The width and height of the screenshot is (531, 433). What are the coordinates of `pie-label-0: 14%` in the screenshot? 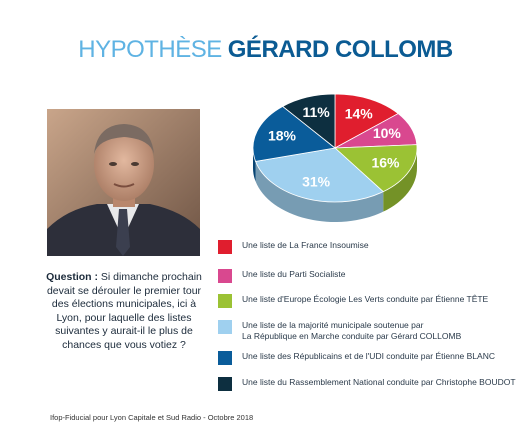 It's located at (359, 113).